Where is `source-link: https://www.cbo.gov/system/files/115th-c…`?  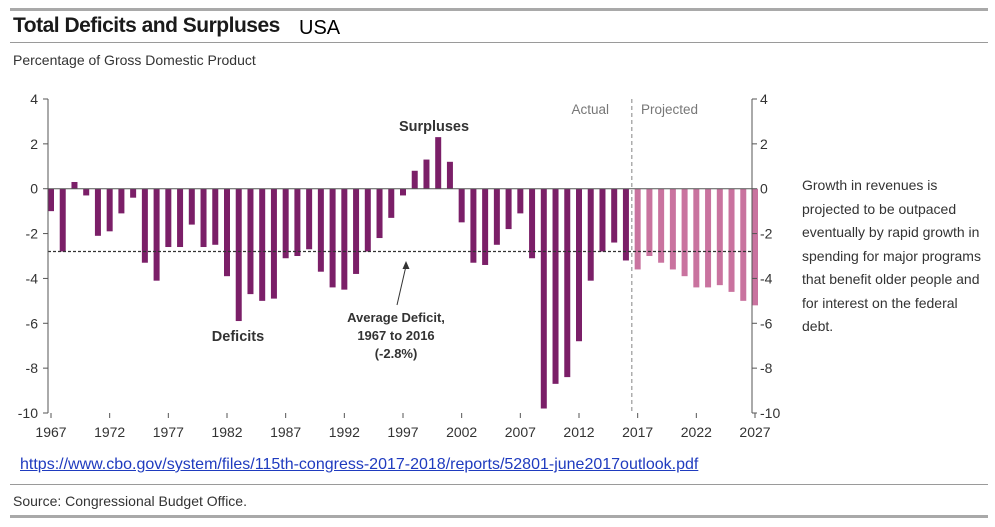 source-link: https://www.cbo.gov/system/files/115th-c… is located at coordinates (359, 464).